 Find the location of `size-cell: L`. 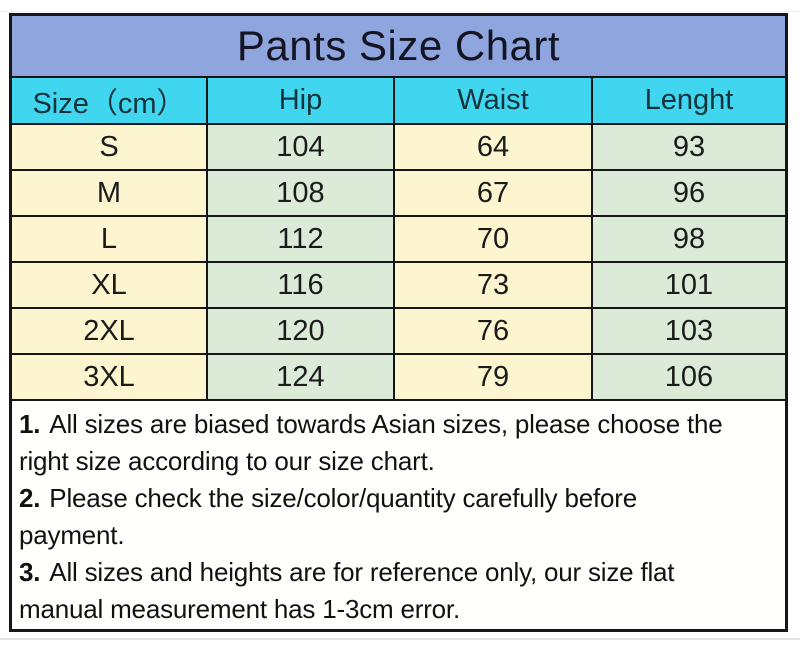

size-cell: L is located at coordinates (109, 239).